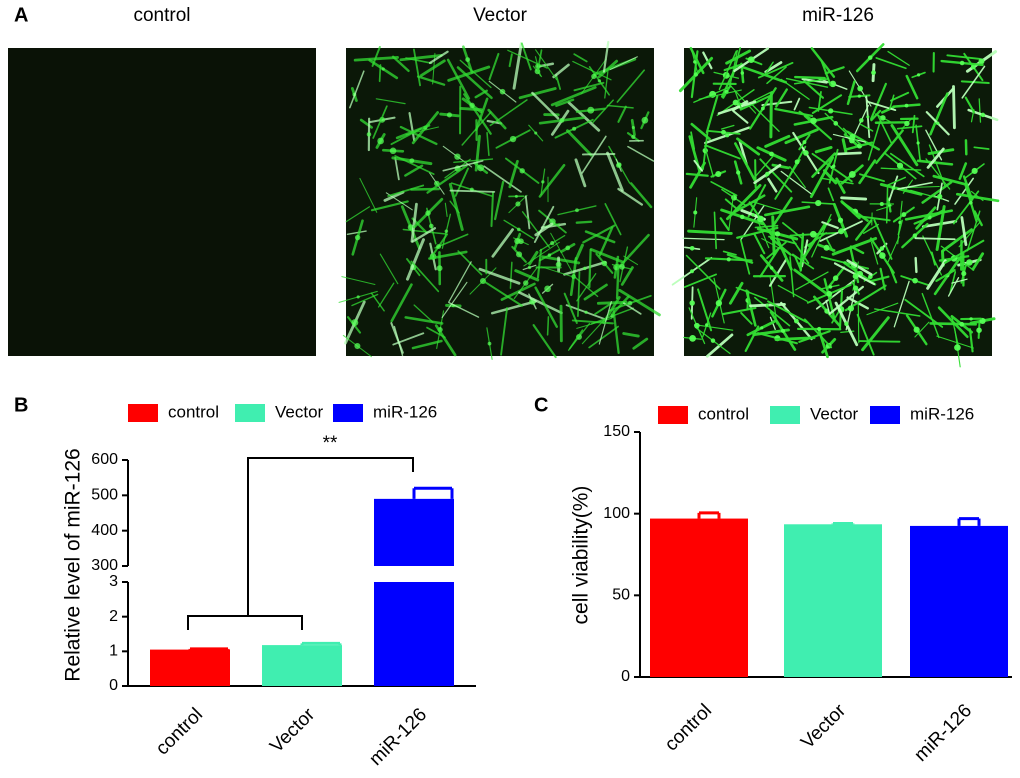 The width and height of the screenshot is (1020, 778). I want to click on x-tick-label: control, so click(688, 727).